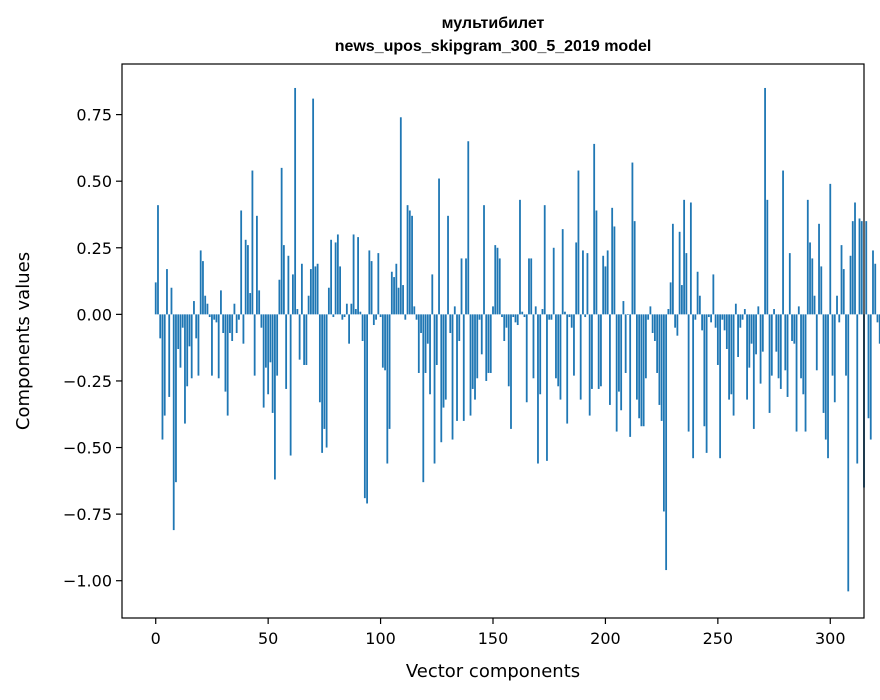 This screenshot has height=700, width=880. Describe the element at coordinates (87, 381) in the screenshot. I see `y-tick-label: −0.25` at that location.